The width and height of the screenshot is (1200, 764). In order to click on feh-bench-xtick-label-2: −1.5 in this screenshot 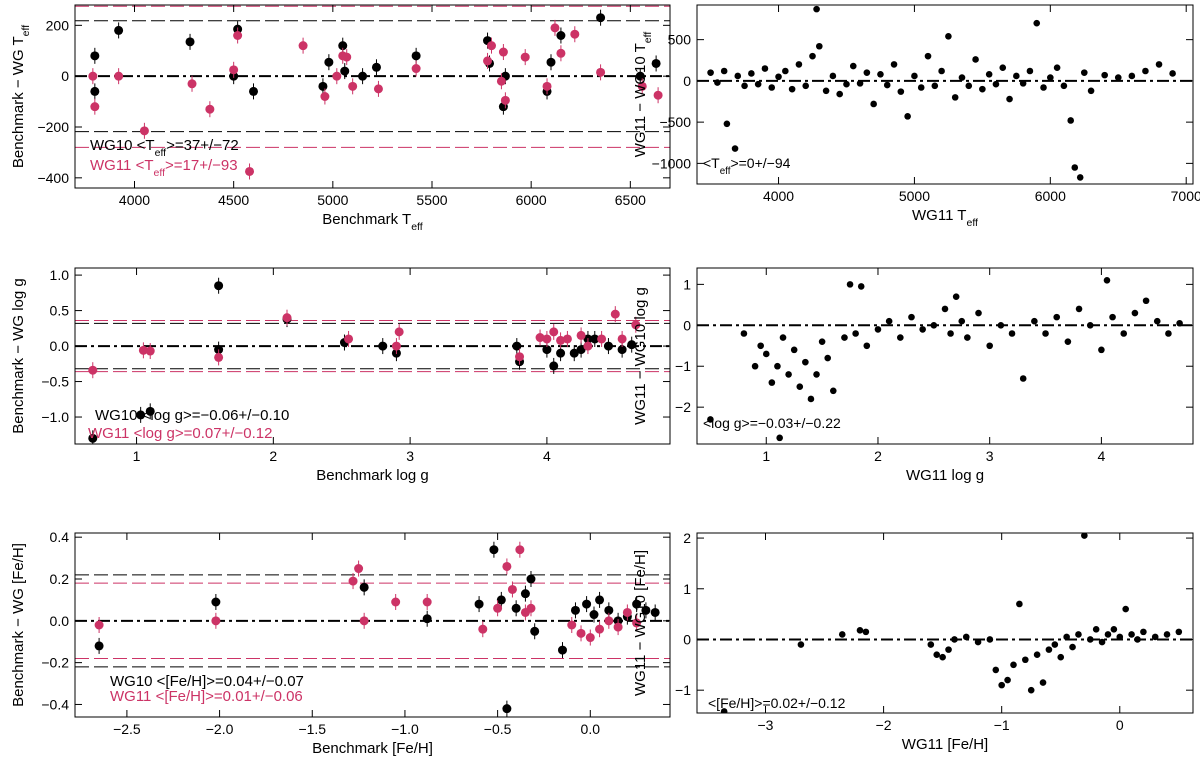, I will do `click(312, 729)`.